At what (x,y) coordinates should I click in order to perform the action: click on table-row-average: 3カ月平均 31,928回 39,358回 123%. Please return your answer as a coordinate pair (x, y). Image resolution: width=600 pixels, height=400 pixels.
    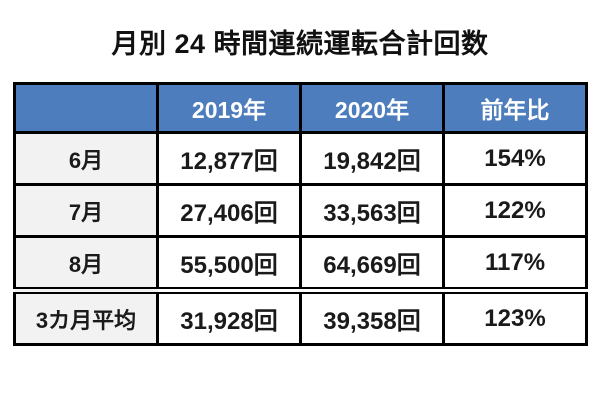
    Looking at the image, I should click on (300, 316).